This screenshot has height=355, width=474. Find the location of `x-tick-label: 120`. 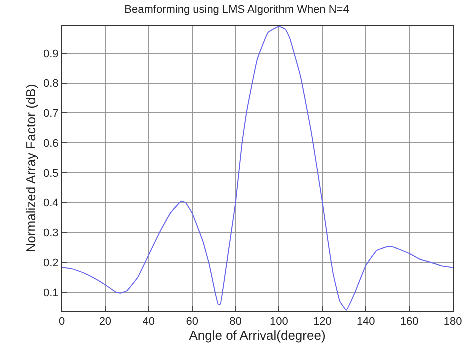

x-tick-label: 120 is located at coordinates (322, 322).